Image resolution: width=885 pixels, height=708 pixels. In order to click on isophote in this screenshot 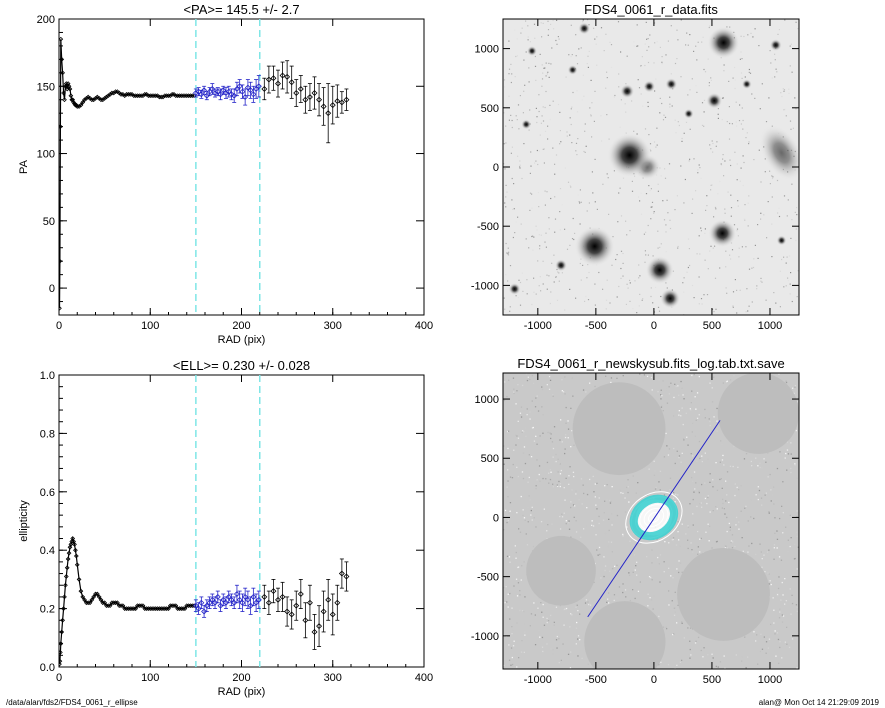, I will do `click(654, 517)`.